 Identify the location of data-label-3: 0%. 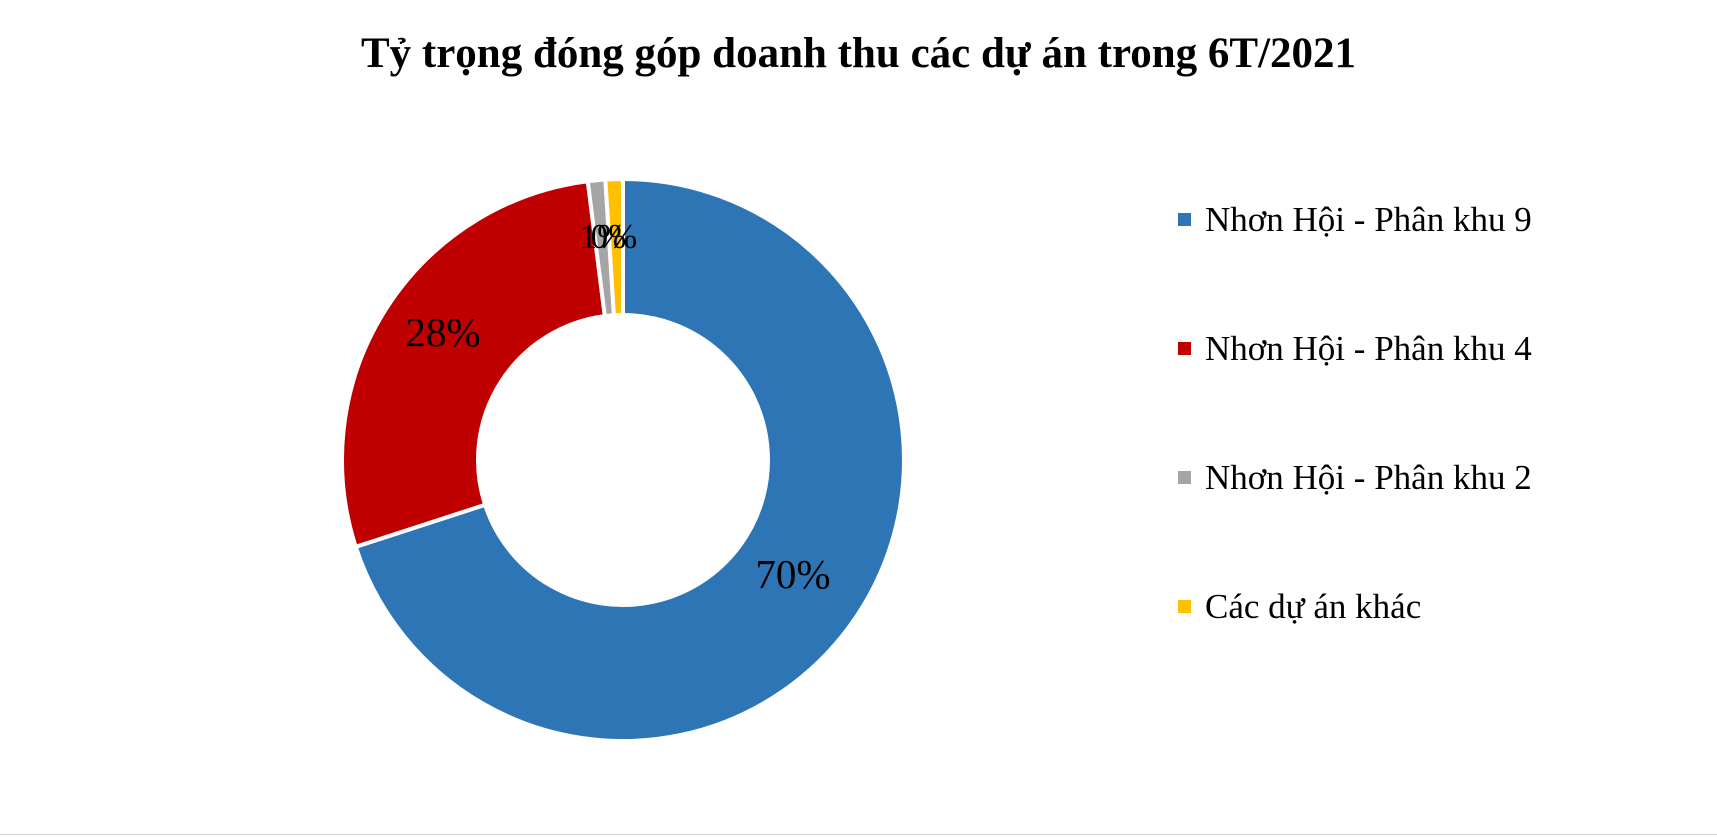
(614, 236).